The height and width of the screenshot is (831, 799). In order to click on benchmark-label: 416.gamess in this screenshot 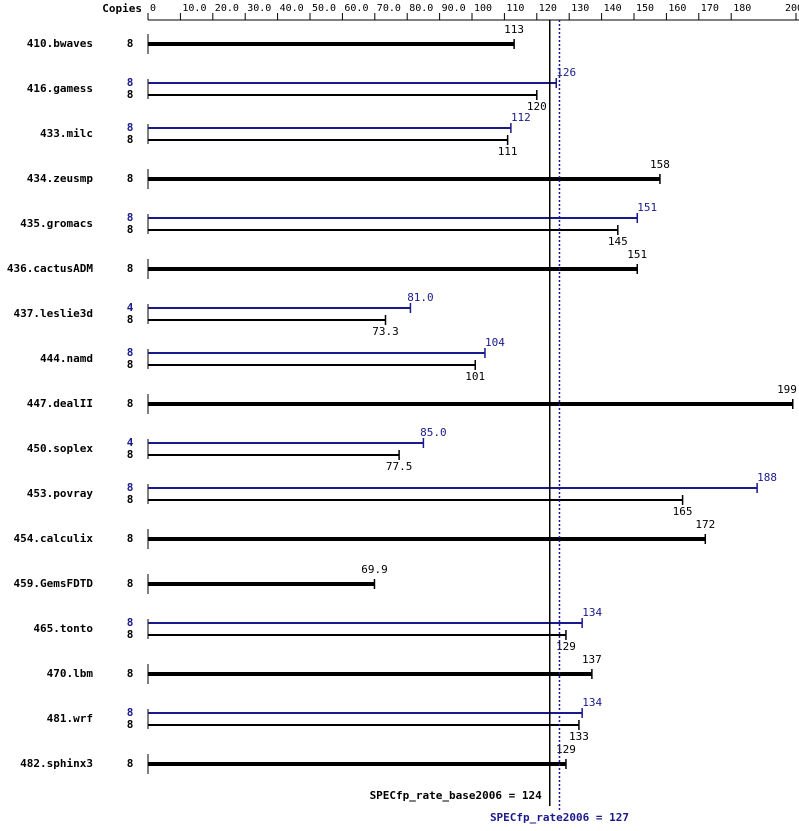, I will do `click(60, 88)`.